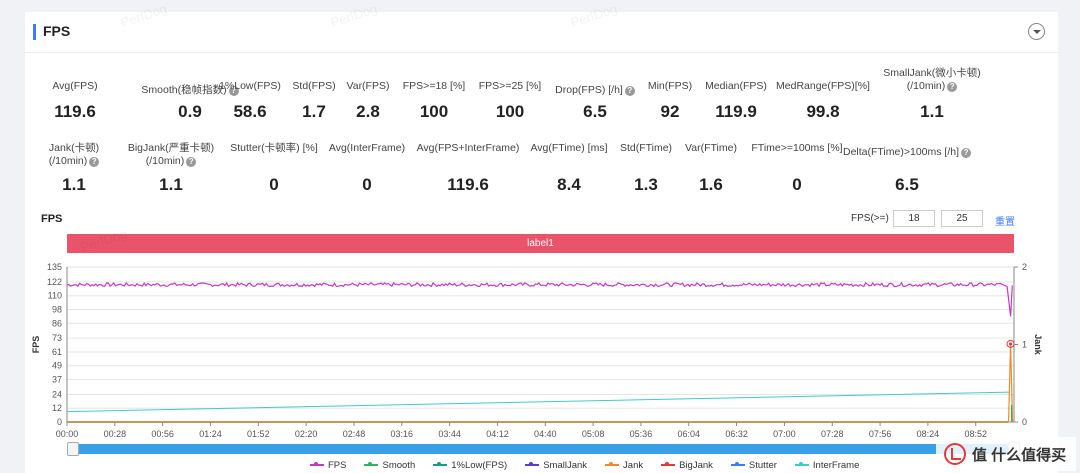  I want to click on time-scrollbar-range, so click(546, 449).